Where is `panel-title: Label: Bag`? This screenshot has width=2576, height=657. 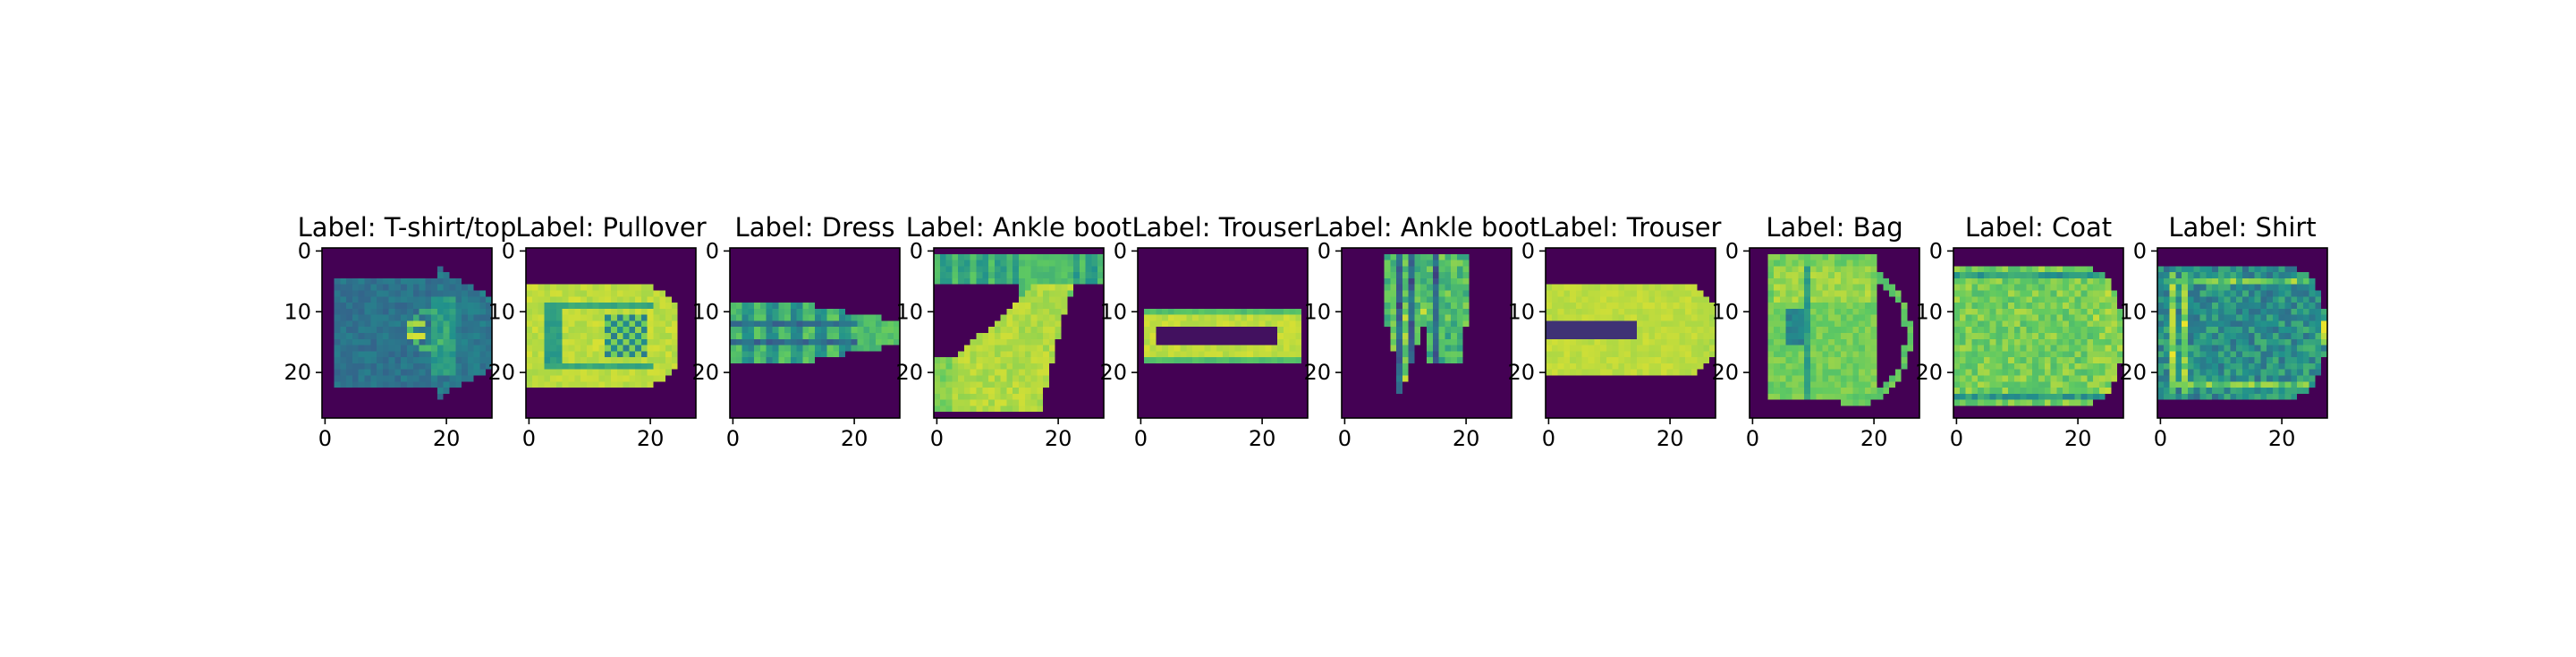 panel-title: Label: Bag is located at coordinates (1834, 227).